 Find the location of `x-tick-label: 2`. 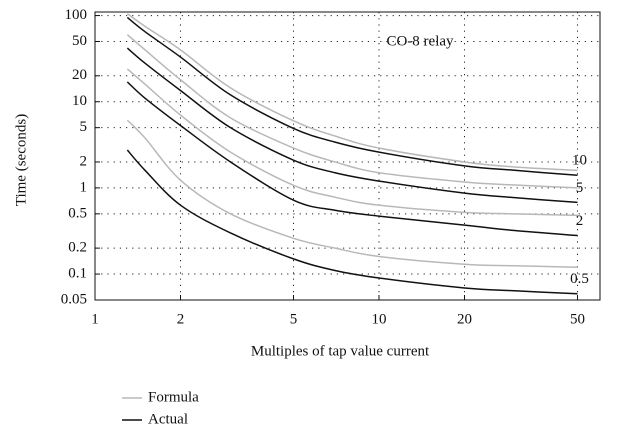

x-tick-label: 2 is located at coordinates (181, 319).